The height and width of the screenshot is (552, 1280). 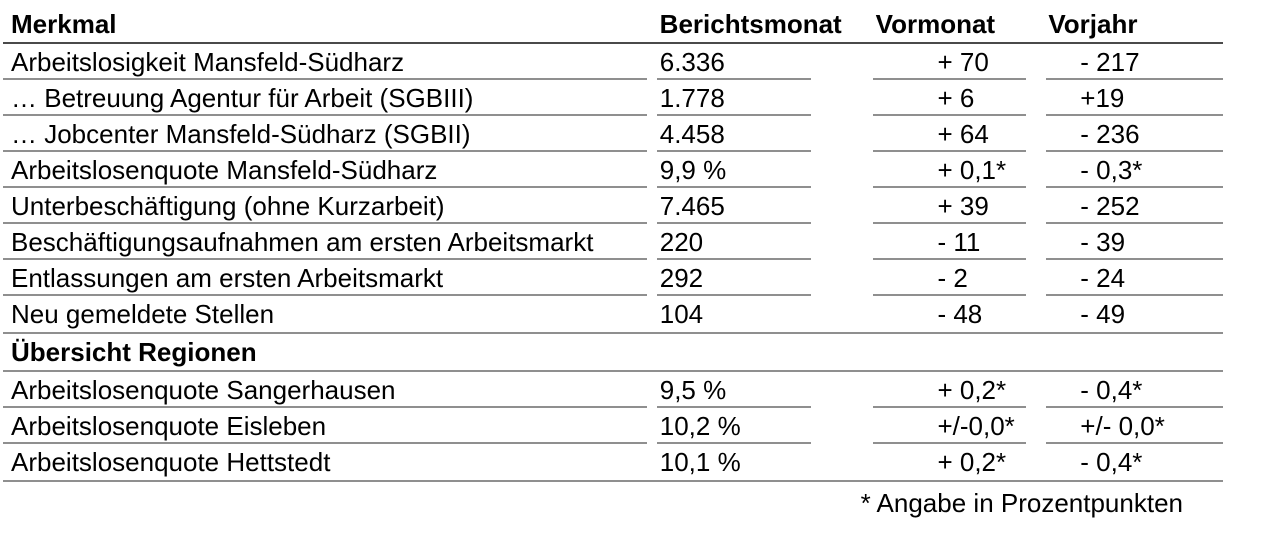 What do you see at coordinates (734, 134) in the screenshot?
I see `cell-berichtsmonat: 4.458` at bounding box center [734, 134].